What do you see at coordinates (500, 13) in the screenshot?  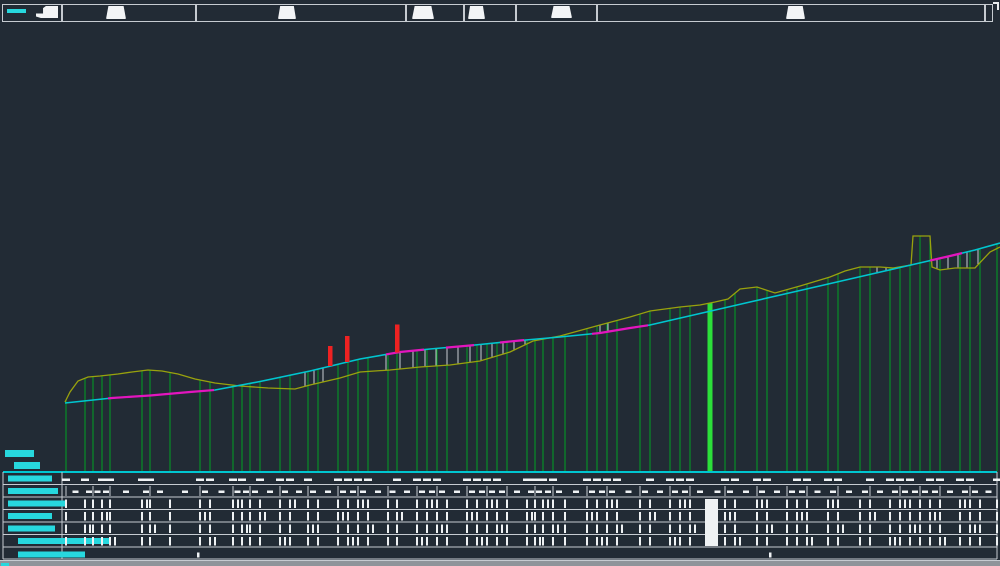 I see `title-strip` at bounding box center [500, 13].